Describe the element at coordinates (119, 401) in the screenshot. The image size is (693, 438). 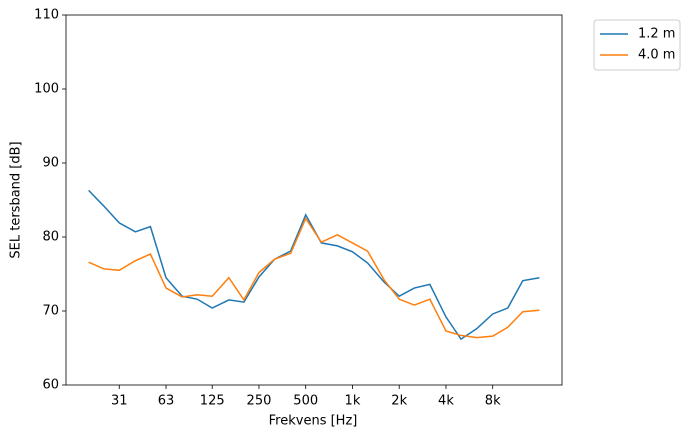
I see `x-tick-label: 31` at that location.